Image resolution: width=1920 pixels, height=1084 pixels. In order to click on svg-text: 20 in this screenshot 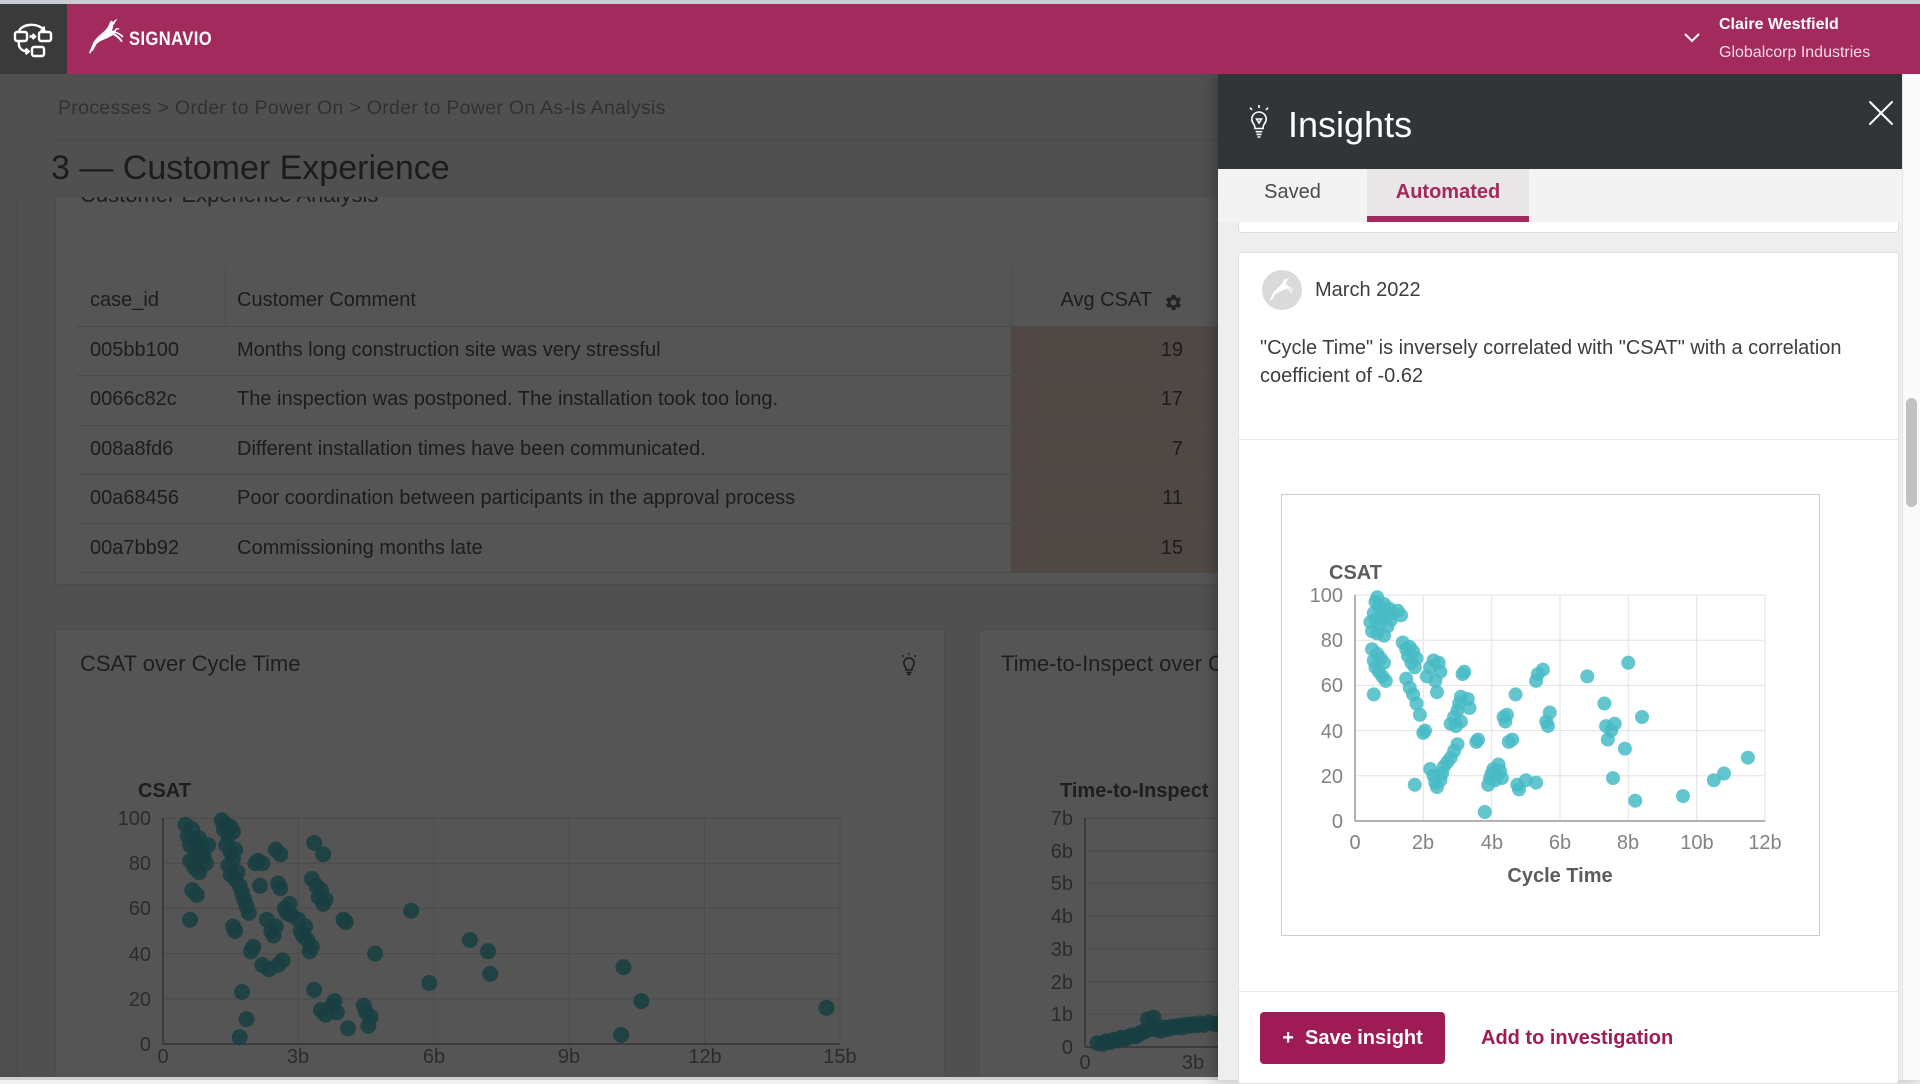, I will do `click(1332, 777)`.